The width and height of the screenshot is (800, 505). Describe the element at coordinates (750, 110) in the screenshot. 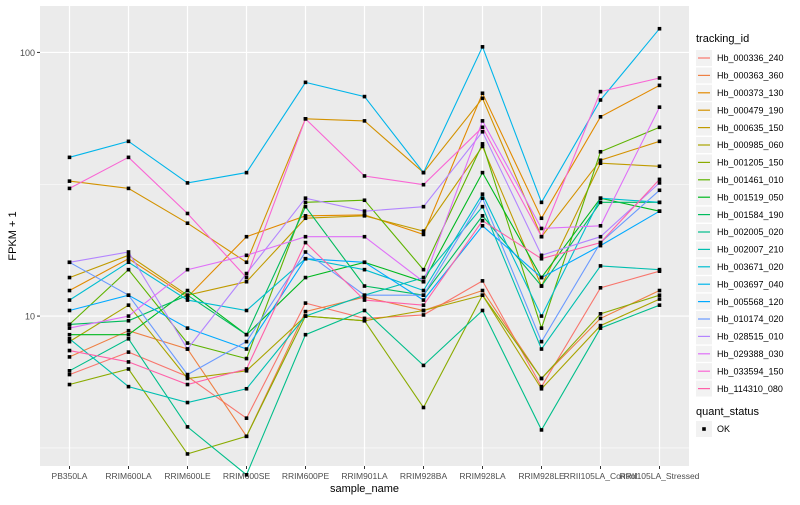

I see `legend-label: Hb_000479_190` at that location.